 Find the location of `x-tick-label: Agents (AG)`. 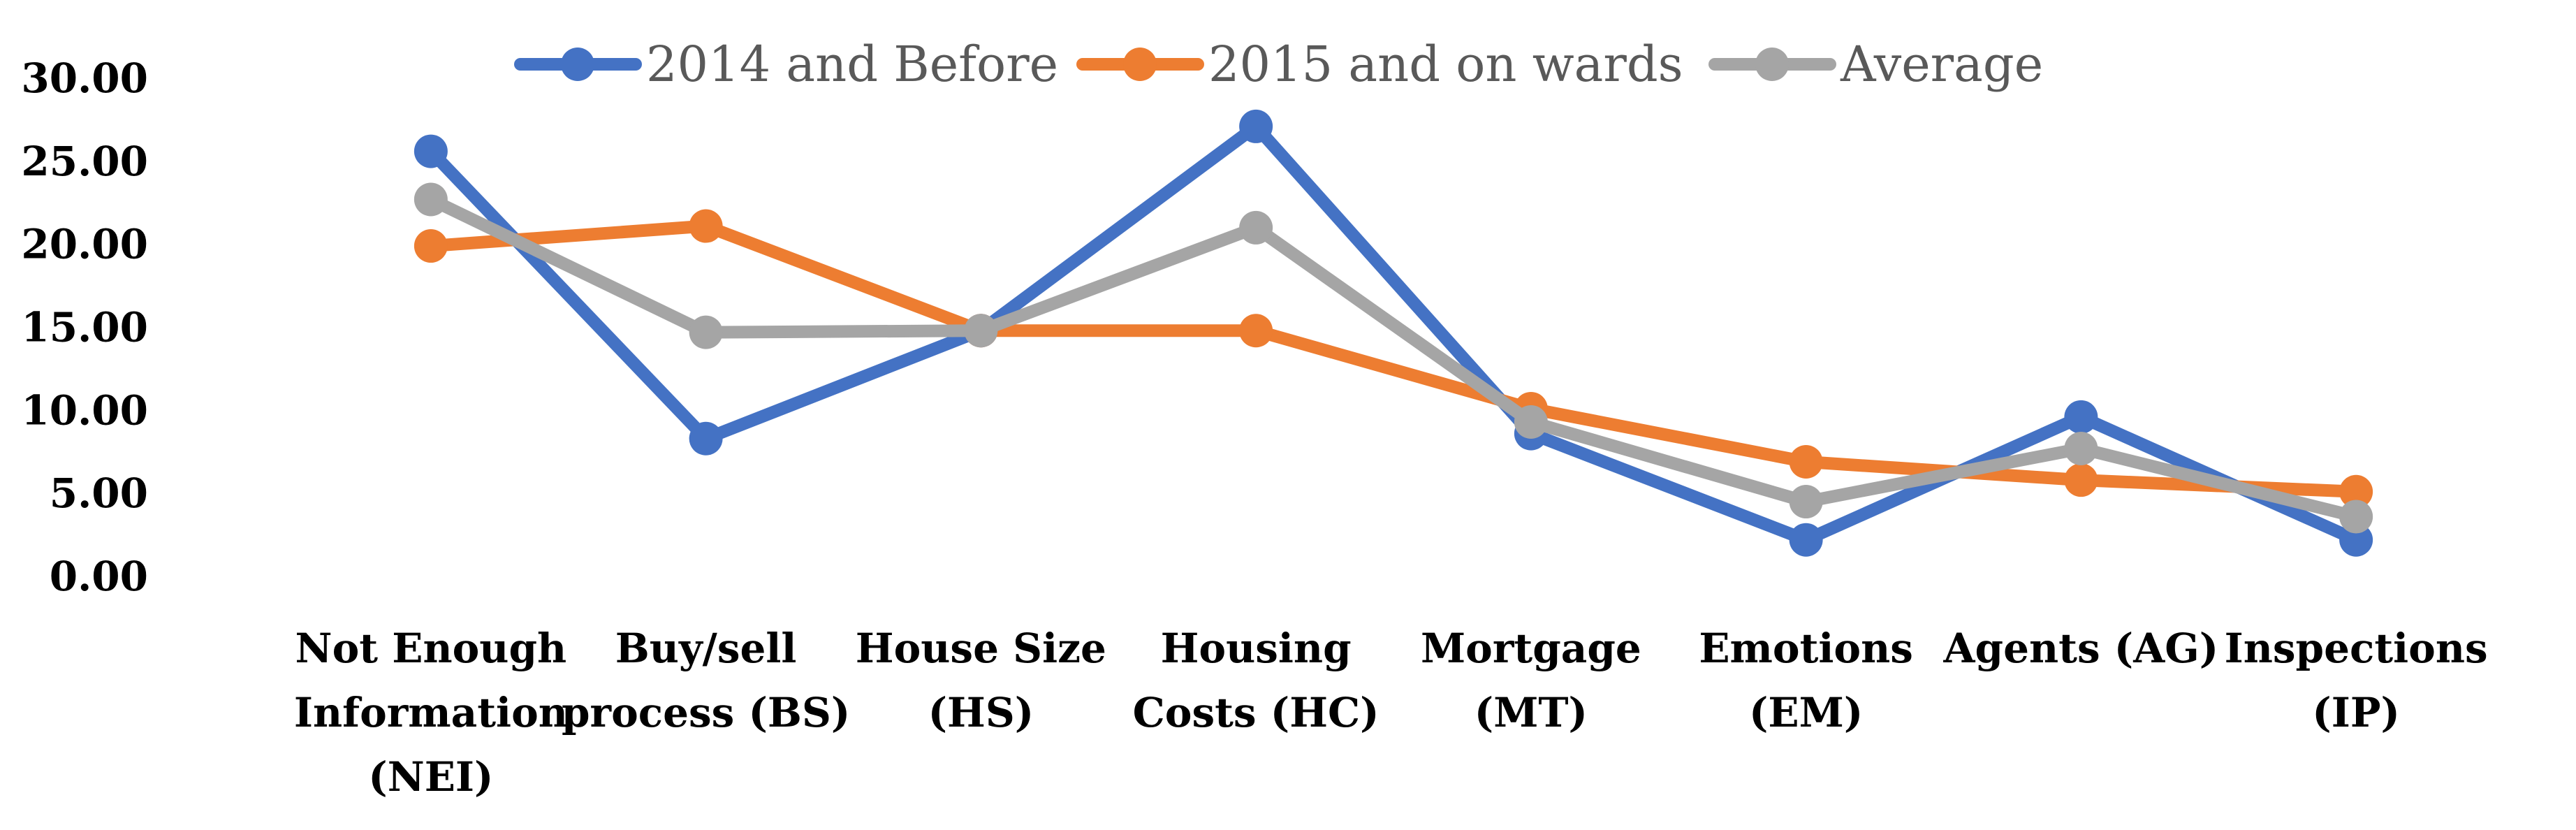

x-tick-label: Agents (AG) is located at coordinates (2081, 648).